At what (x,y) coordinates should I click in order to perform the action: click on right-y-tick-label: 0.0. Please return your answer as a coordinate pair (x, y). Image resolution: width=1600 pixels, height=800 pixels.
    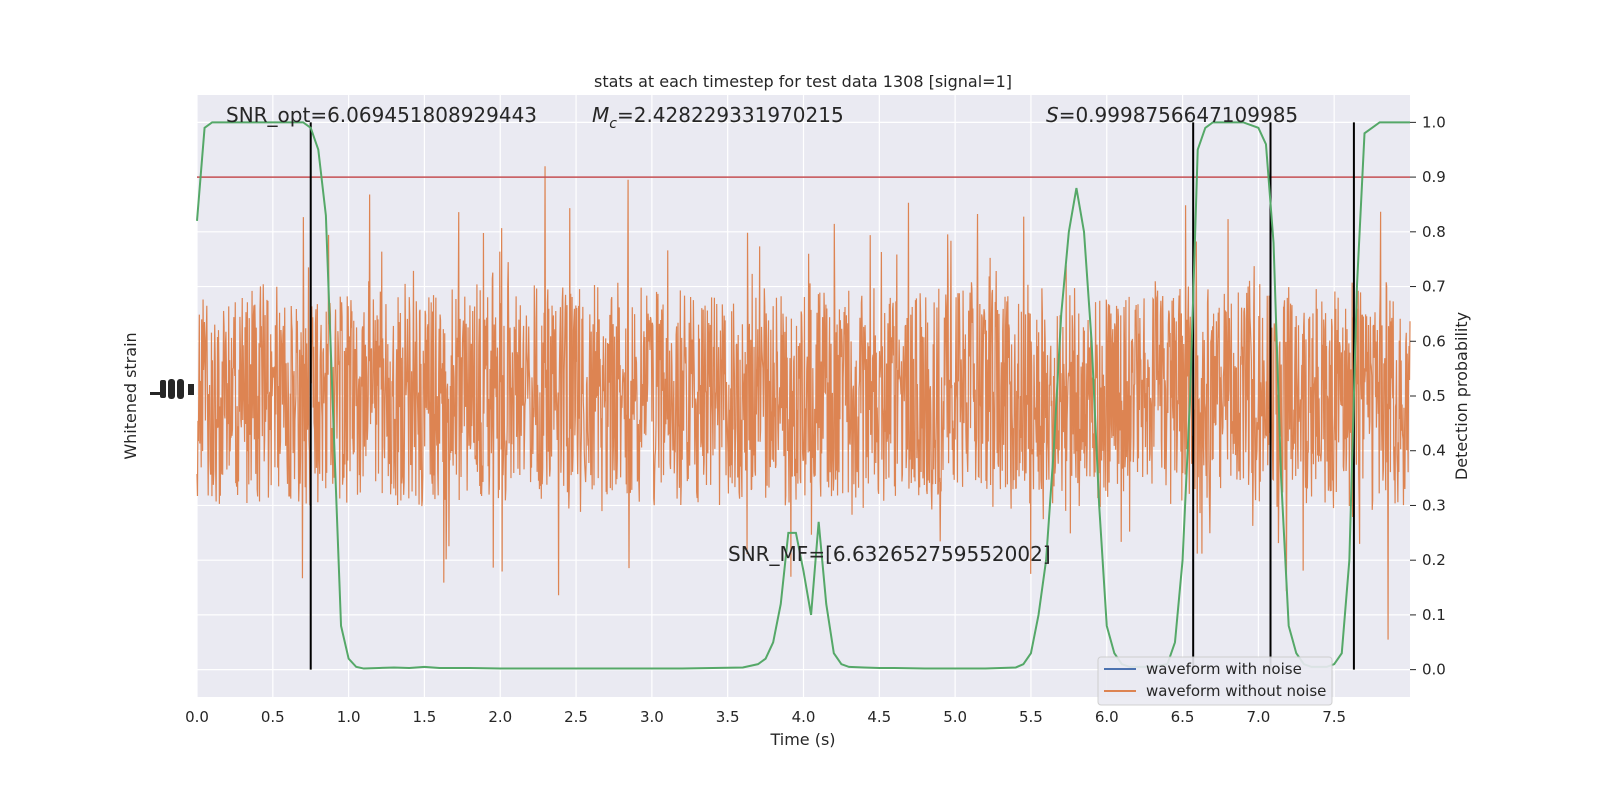
    Looking at the image, I should click on (1434, 670).